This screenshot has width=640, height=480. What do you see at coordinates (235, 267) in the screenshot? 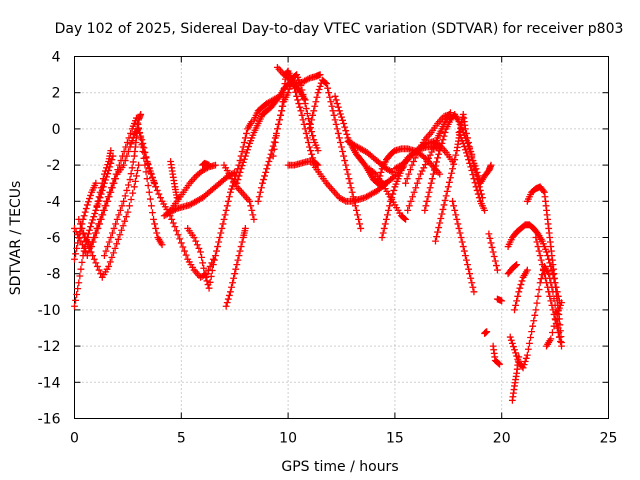
I see `series-arc15` at bounding box center [235, 267].